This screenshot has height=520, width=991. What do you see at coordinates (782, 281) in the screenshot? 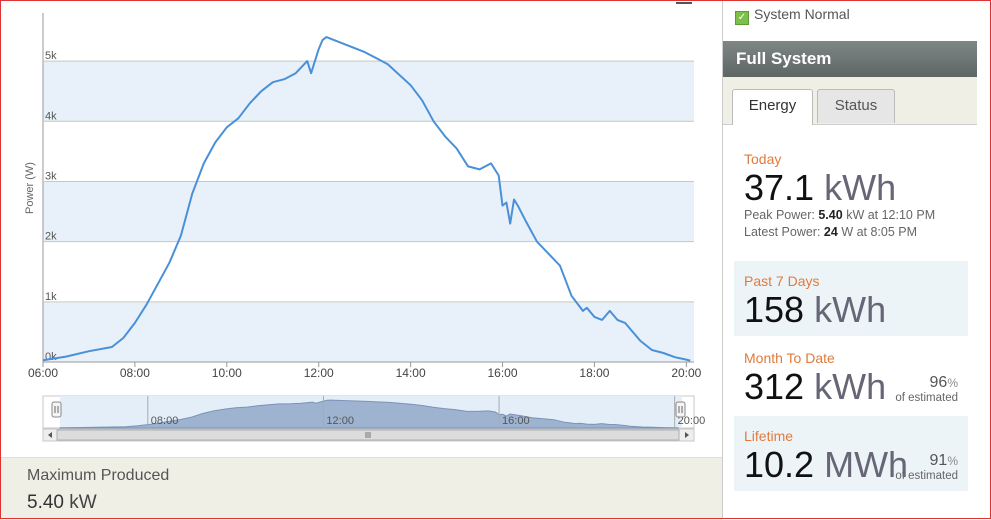
I see `week-title: Past 7 Days` at bounding box center [782, 281].